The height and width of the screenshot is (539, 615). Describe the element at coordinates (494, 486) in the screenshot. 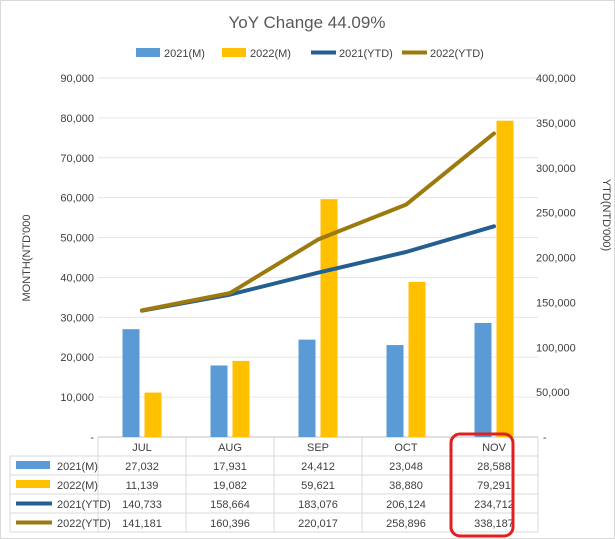

I see `table-cell: 79,291` at that location.